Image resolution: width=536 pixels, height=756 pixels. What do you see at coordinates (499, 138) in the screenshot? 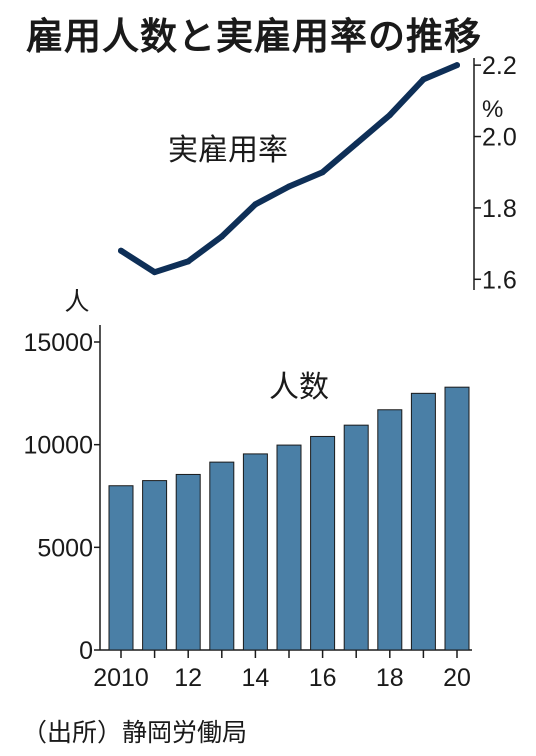
I see `line-y-tick-label: 2.0` at bounding box center [499, 138].